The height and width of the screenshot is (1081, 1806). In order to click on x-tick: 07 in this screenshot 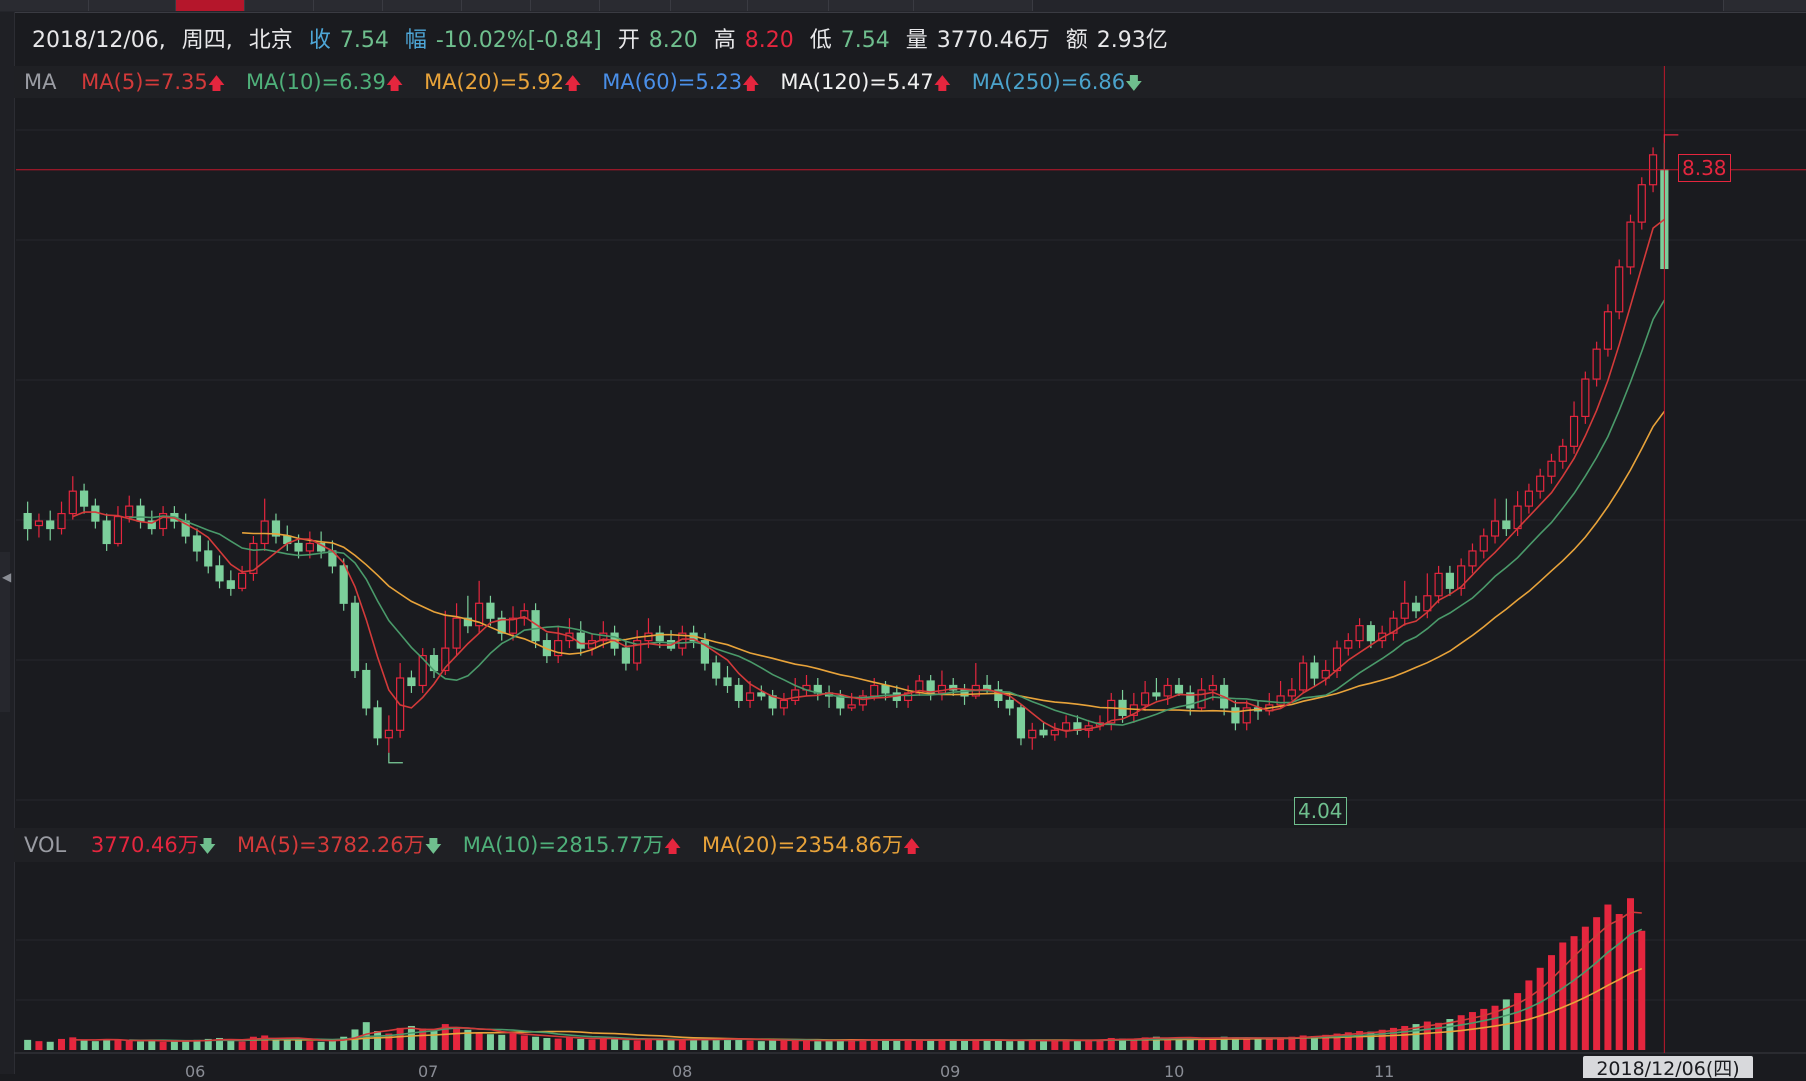, I will do `click(428, 1071)`.